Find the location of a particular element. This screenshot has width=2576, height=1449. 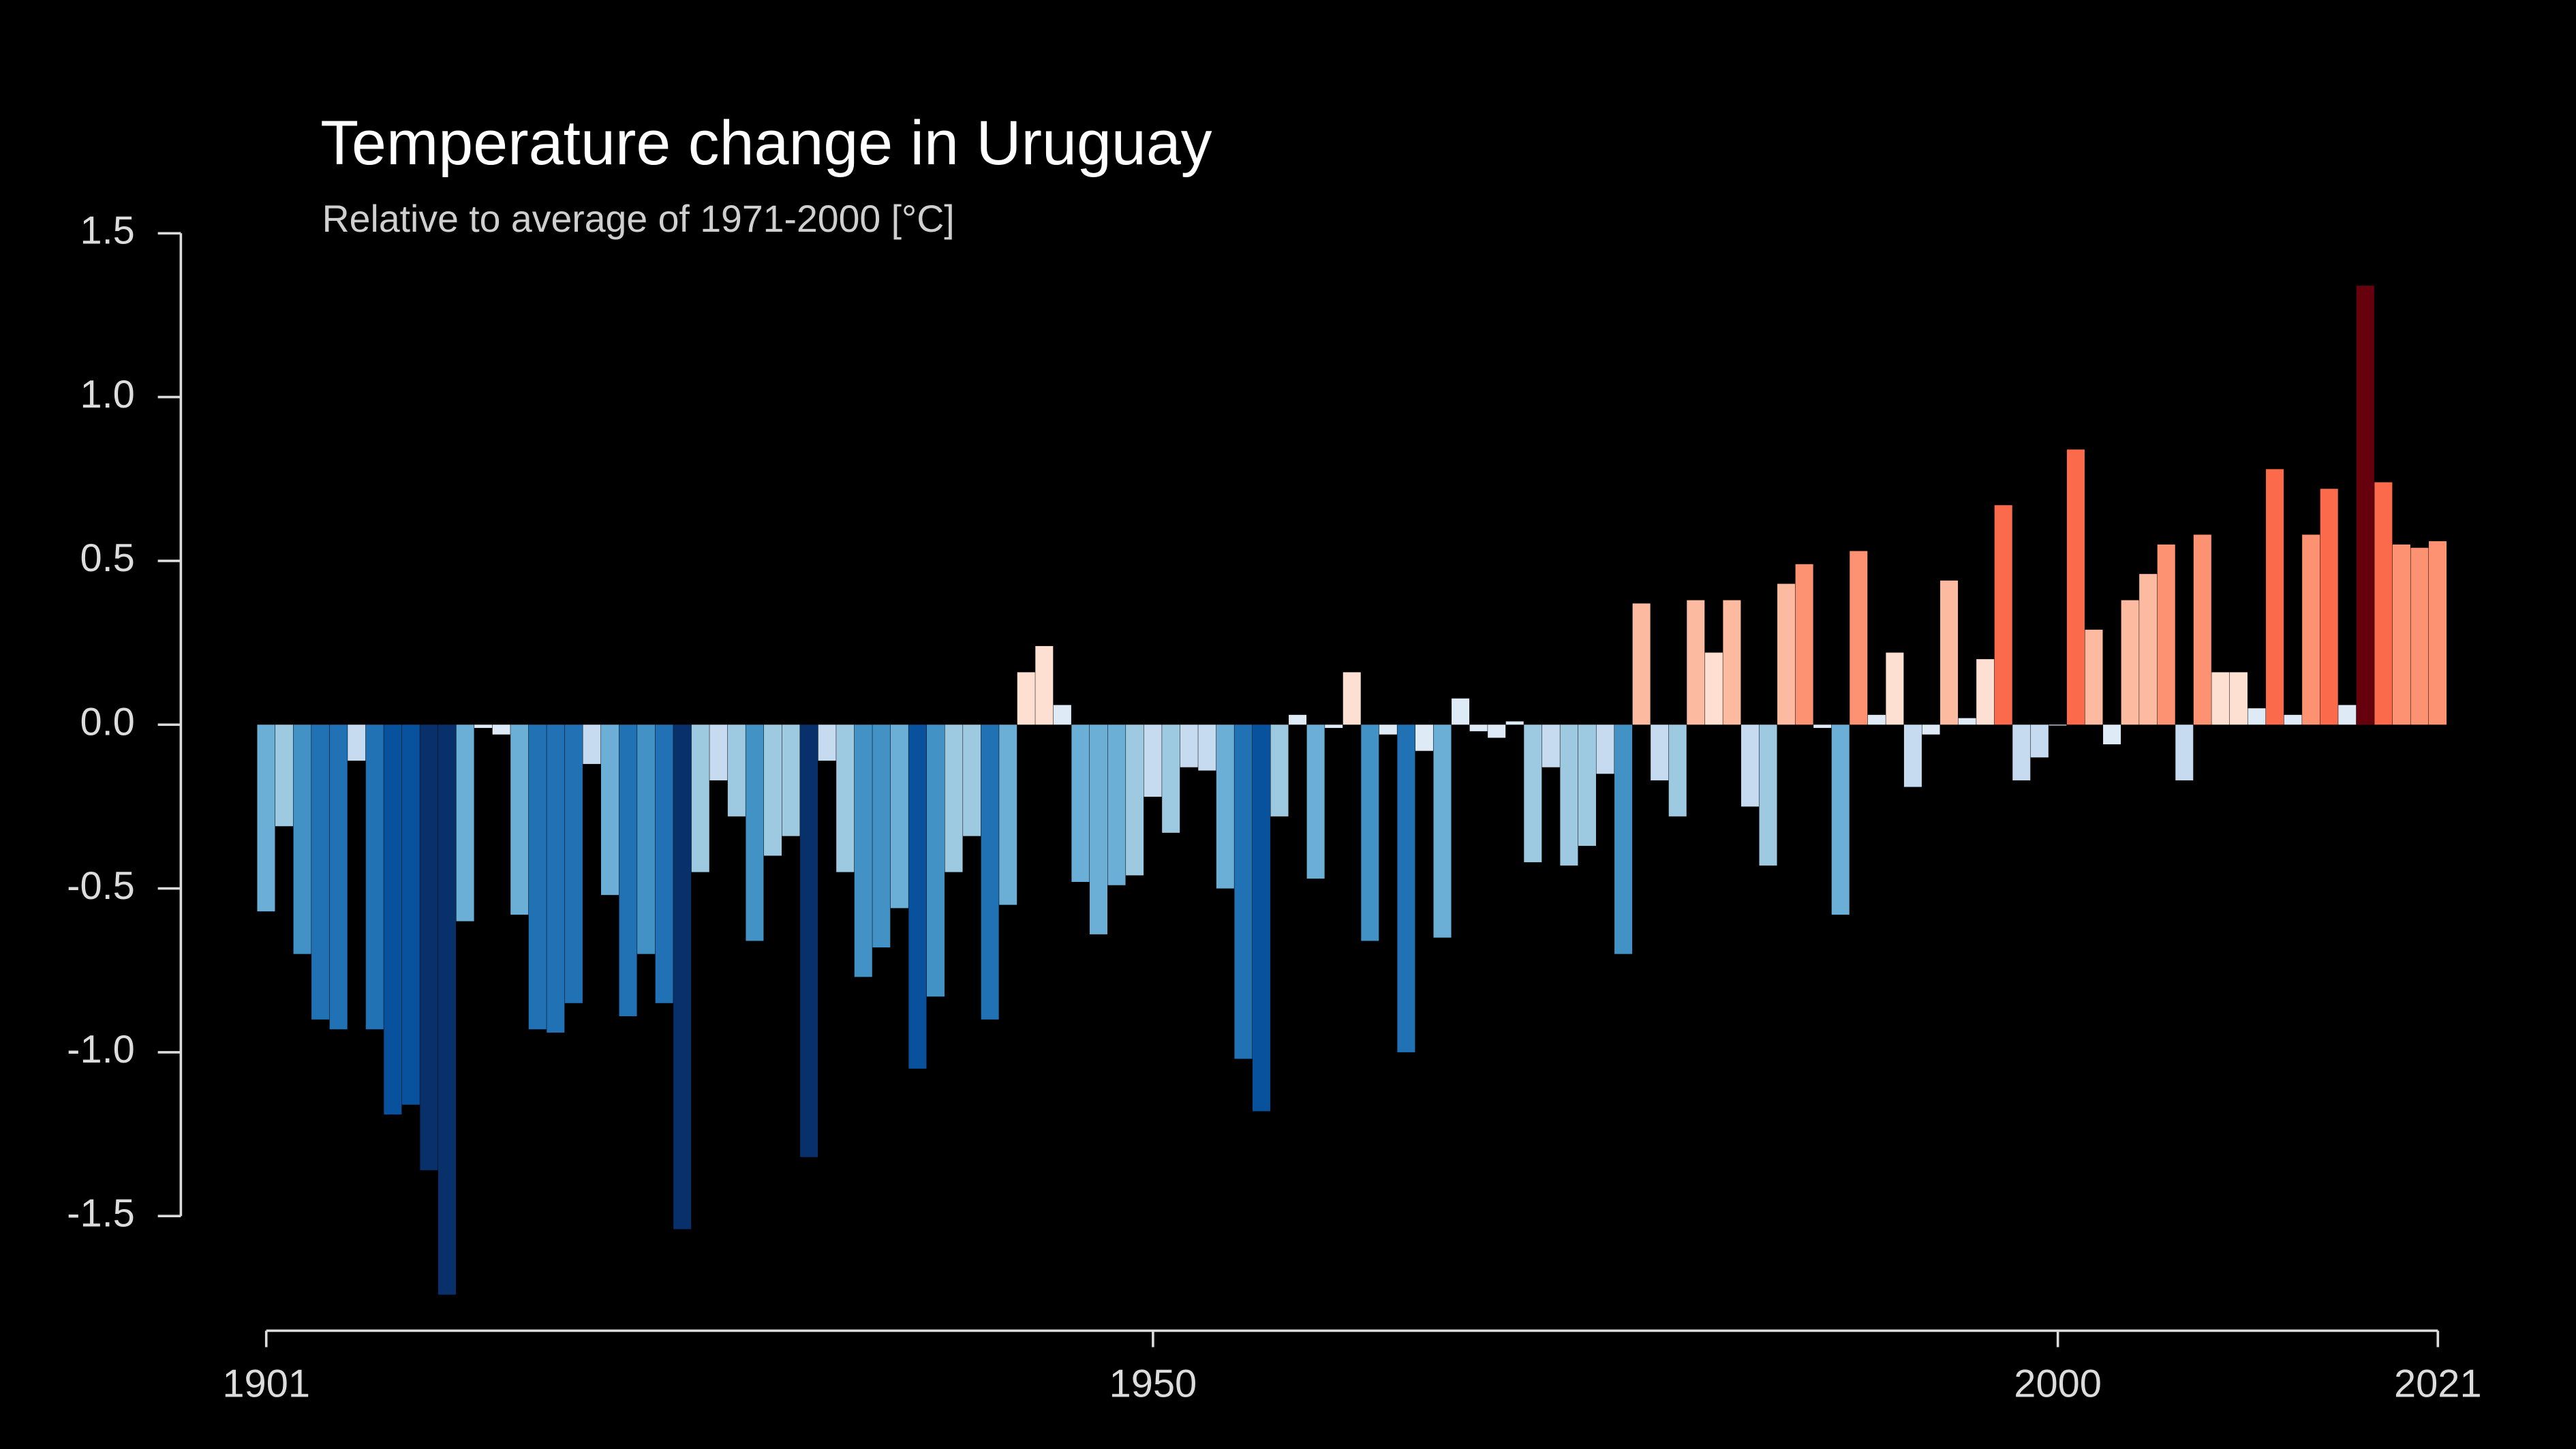

chart-subtitle: Relative to average of 1971-2000 [°C] is located at coordinates (638, 219).